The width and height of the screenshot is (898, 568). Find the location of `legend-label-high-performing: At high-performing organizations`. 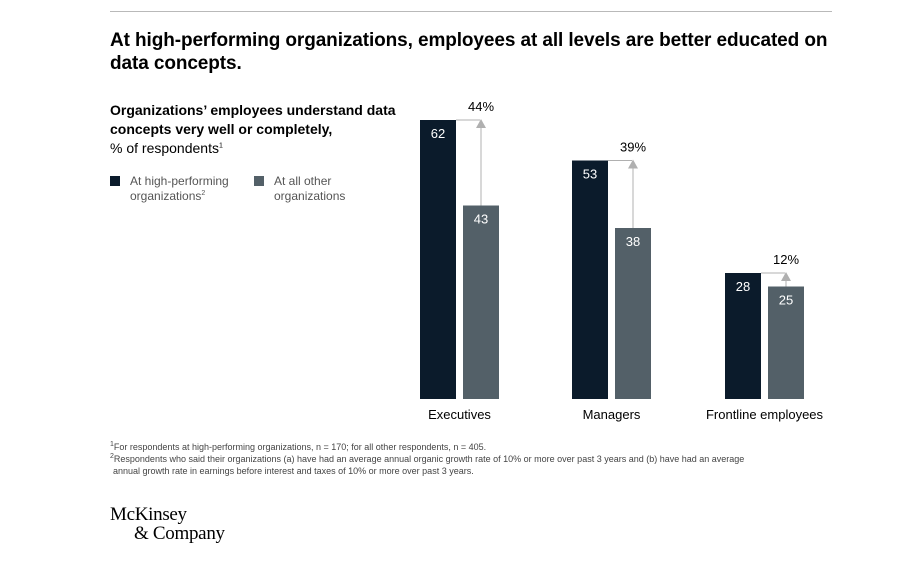

legend-label-high-performing: At high-performing organizations is located at coordinates (179, 188).